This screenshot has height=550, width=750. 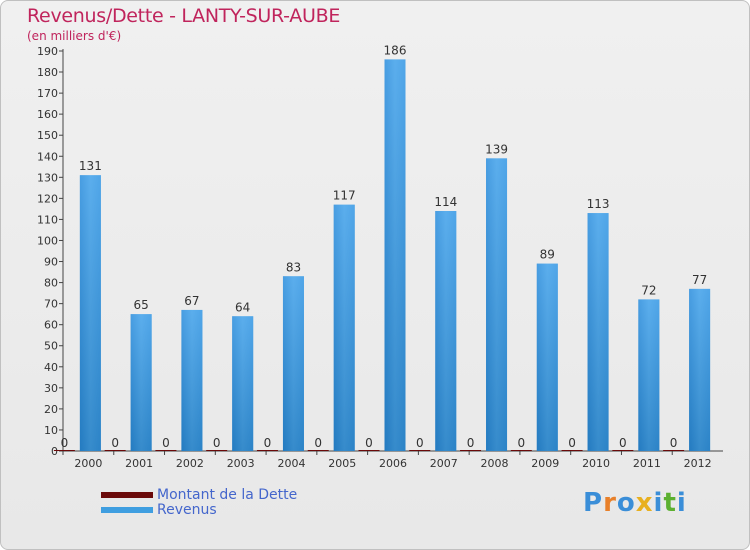 What do you see at coordinates (395, 50) in the screenshot?
I see `revenue-value-label: 186` at bounding box center [395, 50].